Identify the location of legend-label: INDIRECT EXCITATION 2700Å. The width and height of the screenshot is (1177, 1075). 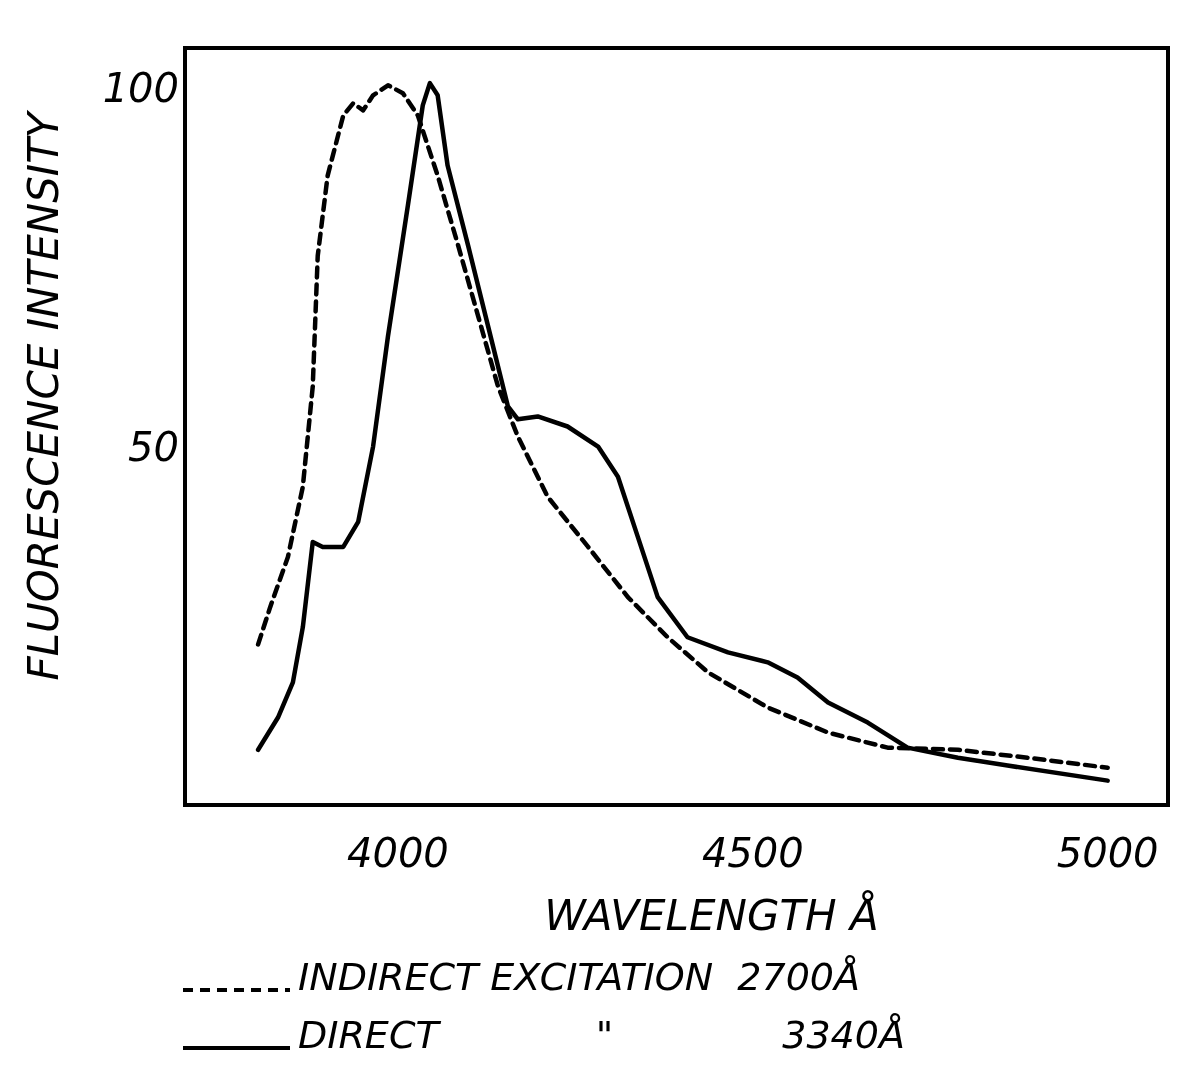
(579, 977).